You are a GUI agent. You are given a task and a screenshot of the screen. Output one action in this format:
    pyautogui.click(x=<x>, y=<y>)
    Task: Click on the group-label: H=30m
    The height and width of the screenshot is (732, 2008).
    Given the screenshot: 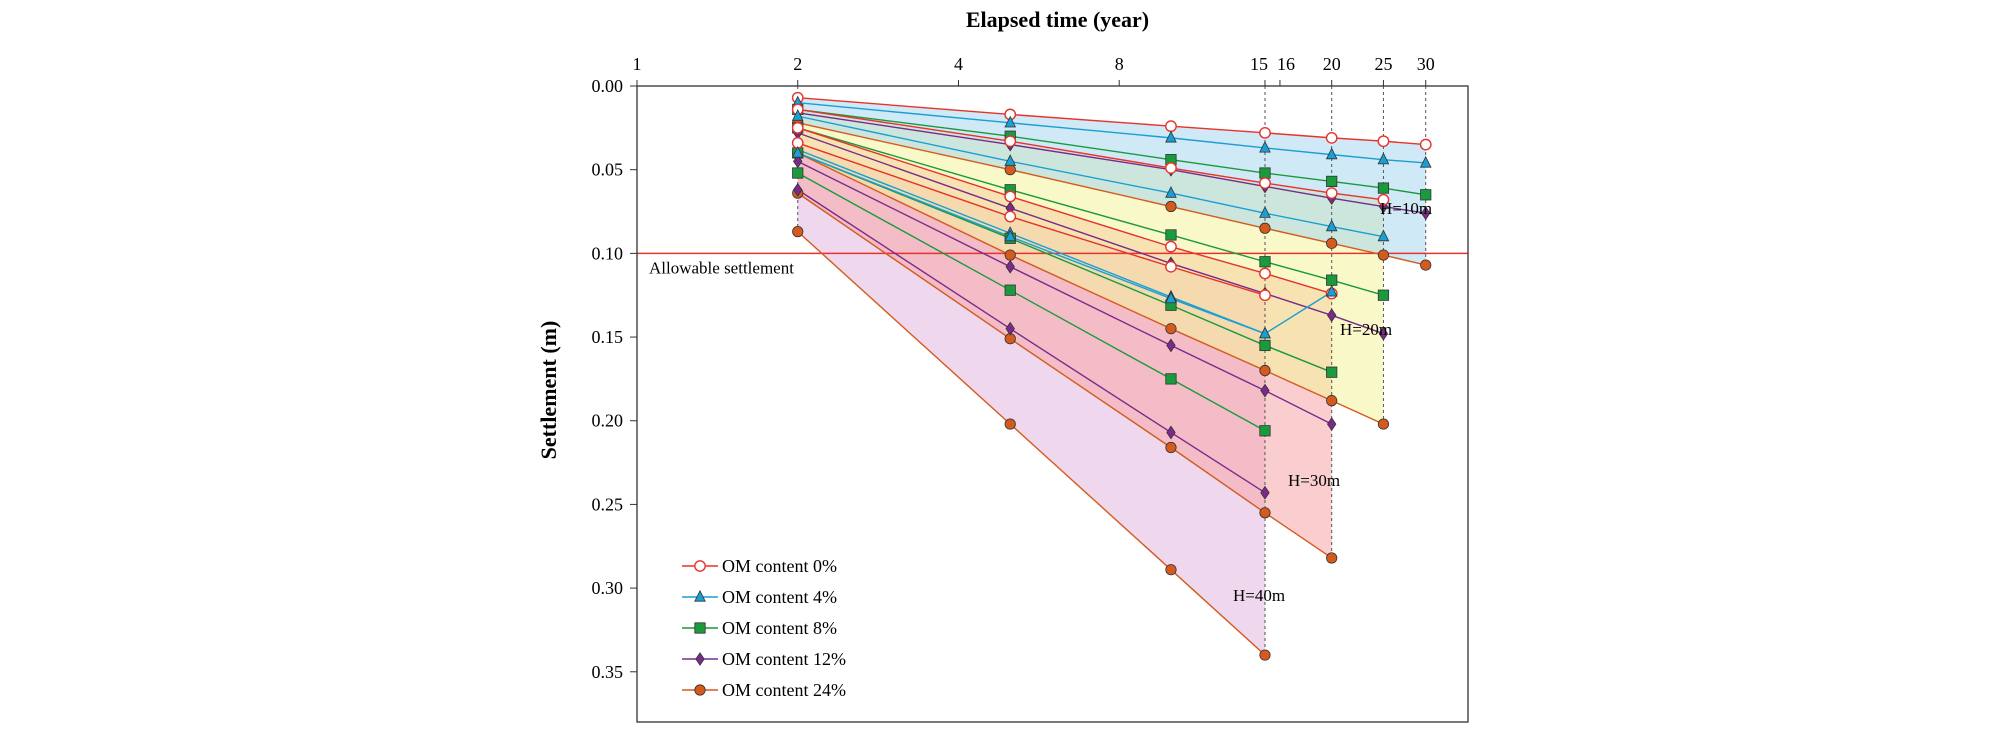 What is the action you would take?
    pyautogui.click(x=1314, y=480)
    